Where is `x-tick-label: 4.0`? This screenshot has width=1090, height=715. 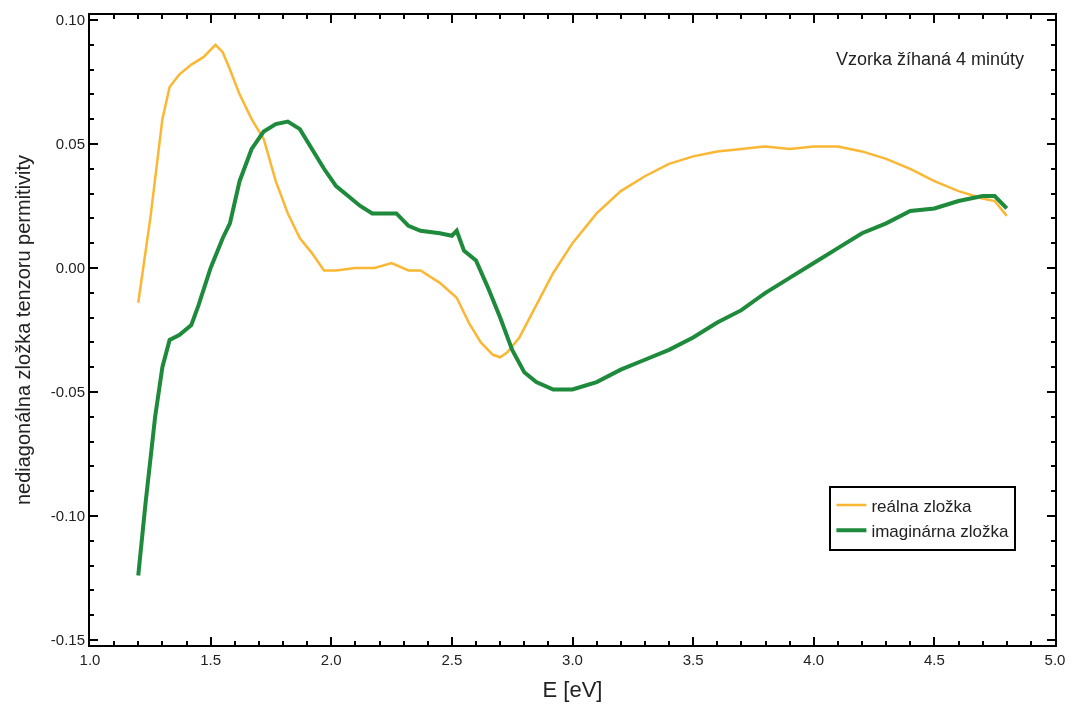 x-tick-label: 4.0 is located at coordinates (814, 659).